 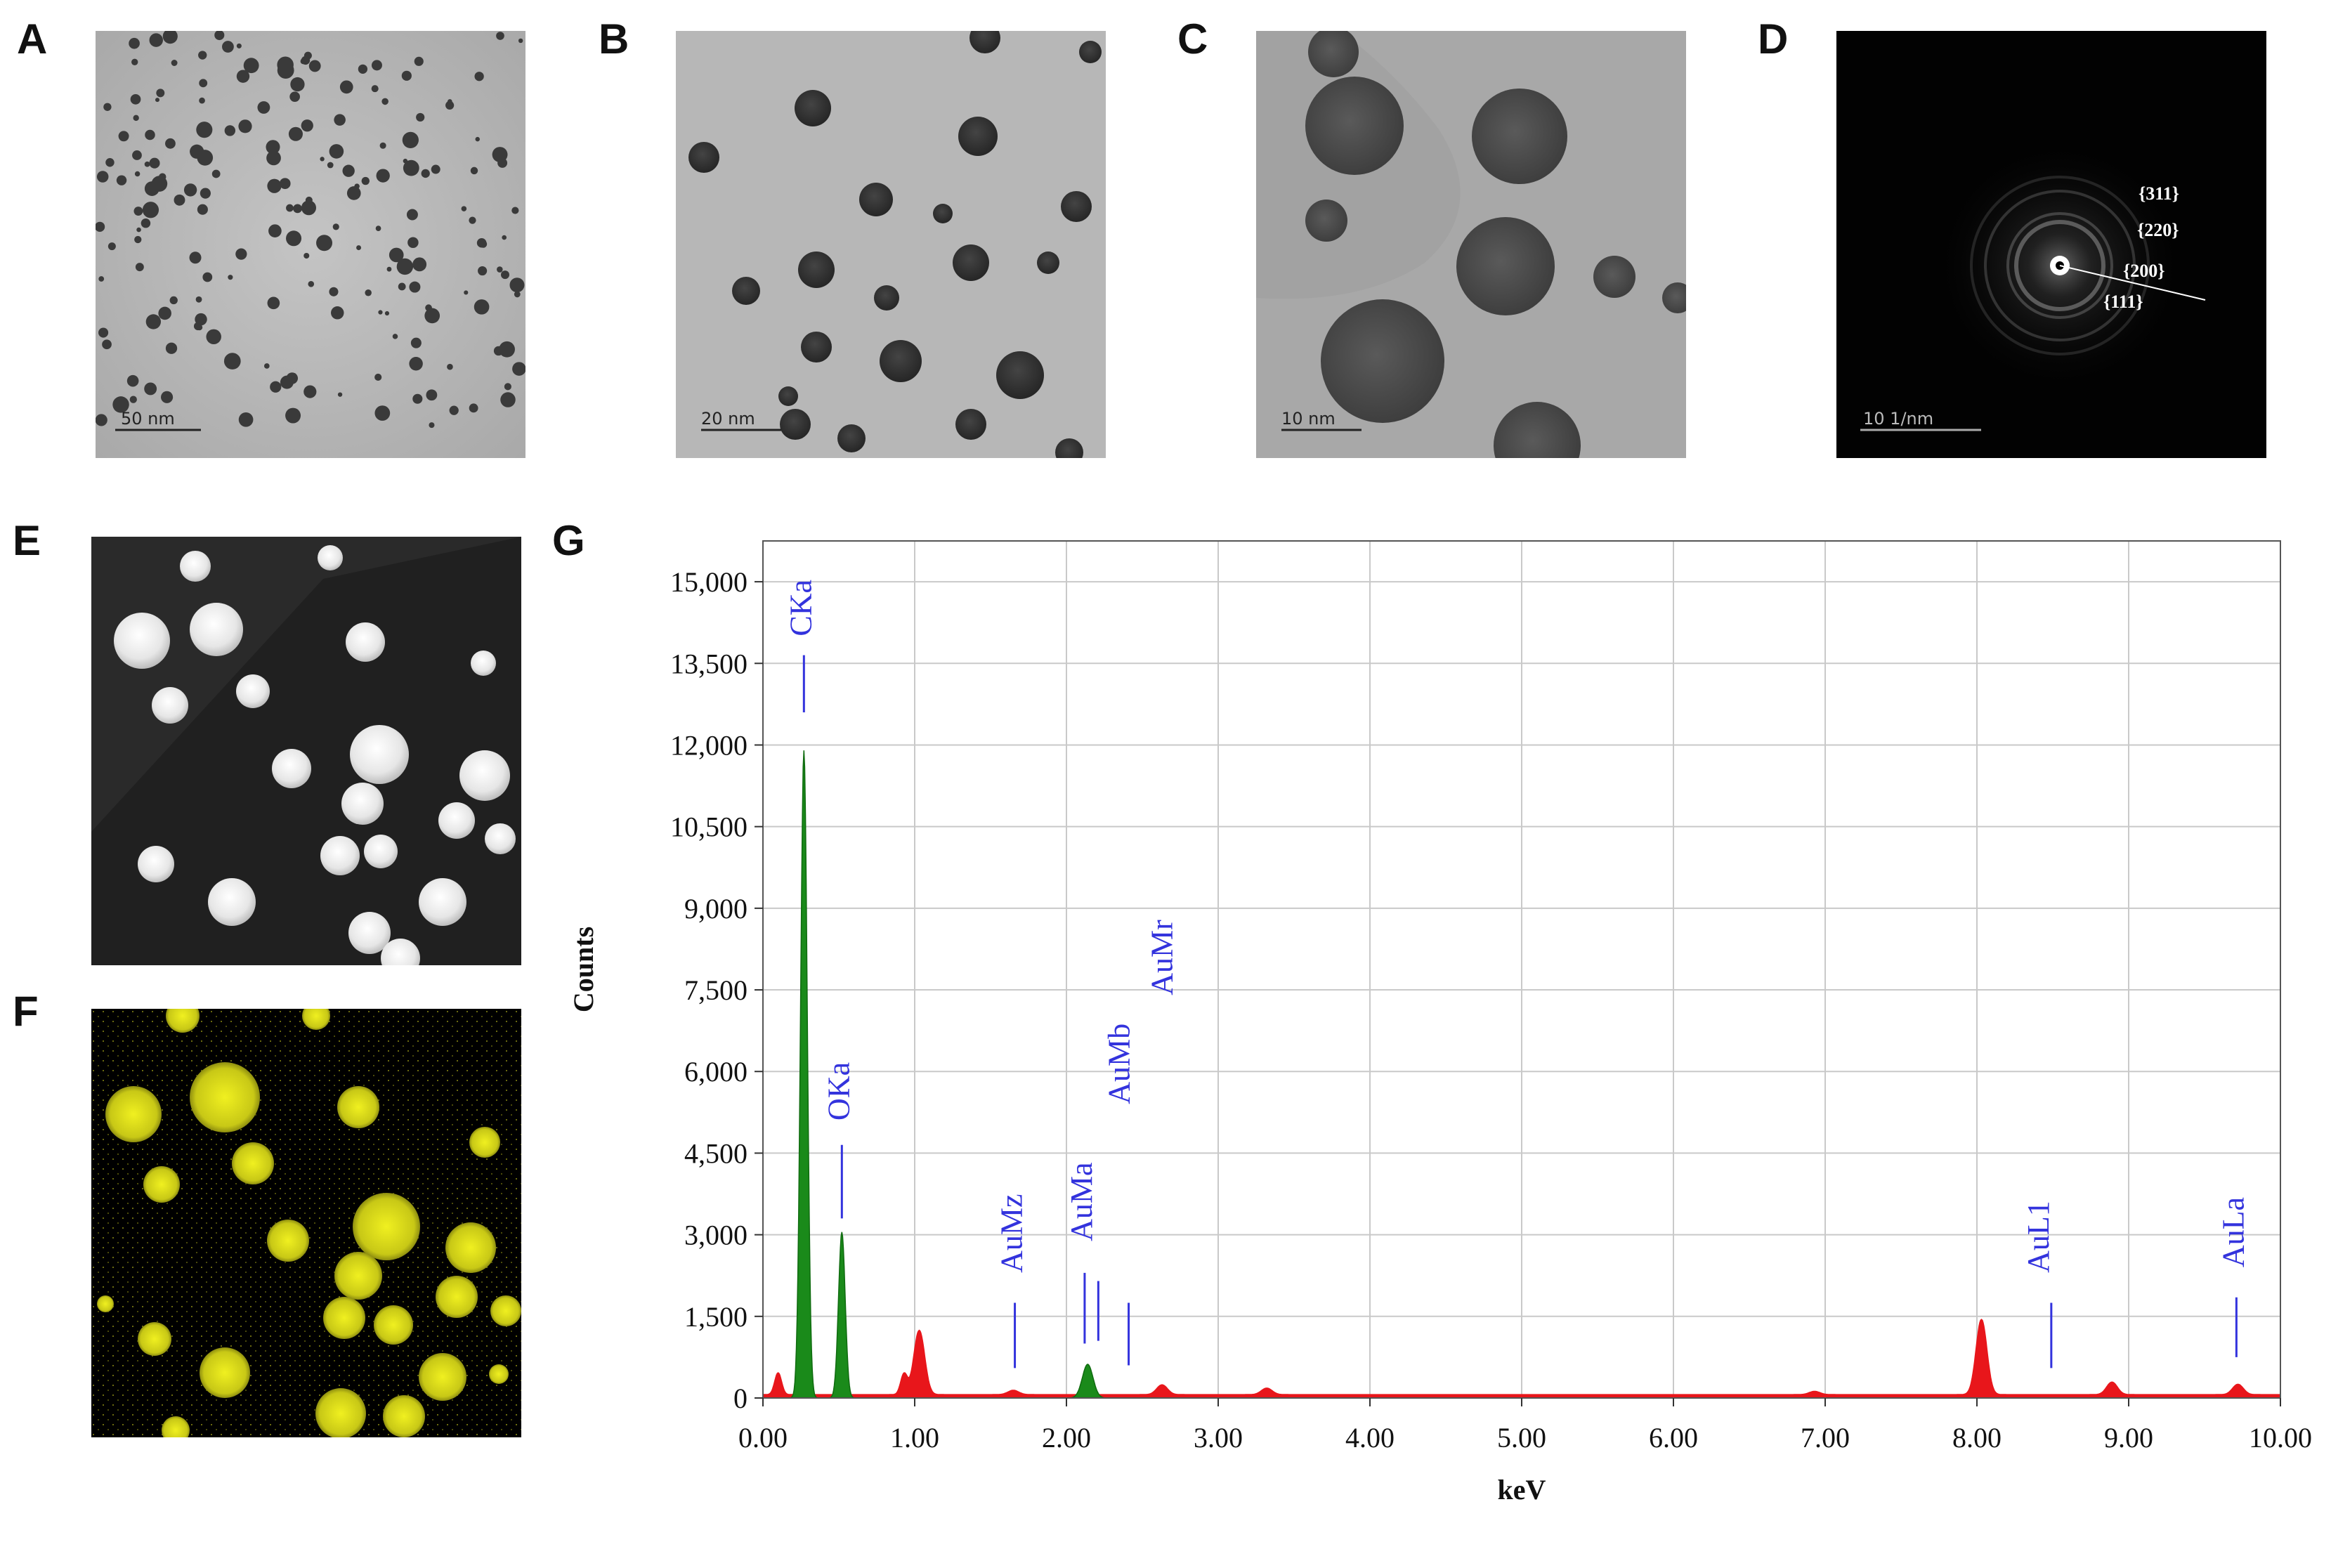 I want to click on marker-label: AuMa, so click(x=1081, y=1201).